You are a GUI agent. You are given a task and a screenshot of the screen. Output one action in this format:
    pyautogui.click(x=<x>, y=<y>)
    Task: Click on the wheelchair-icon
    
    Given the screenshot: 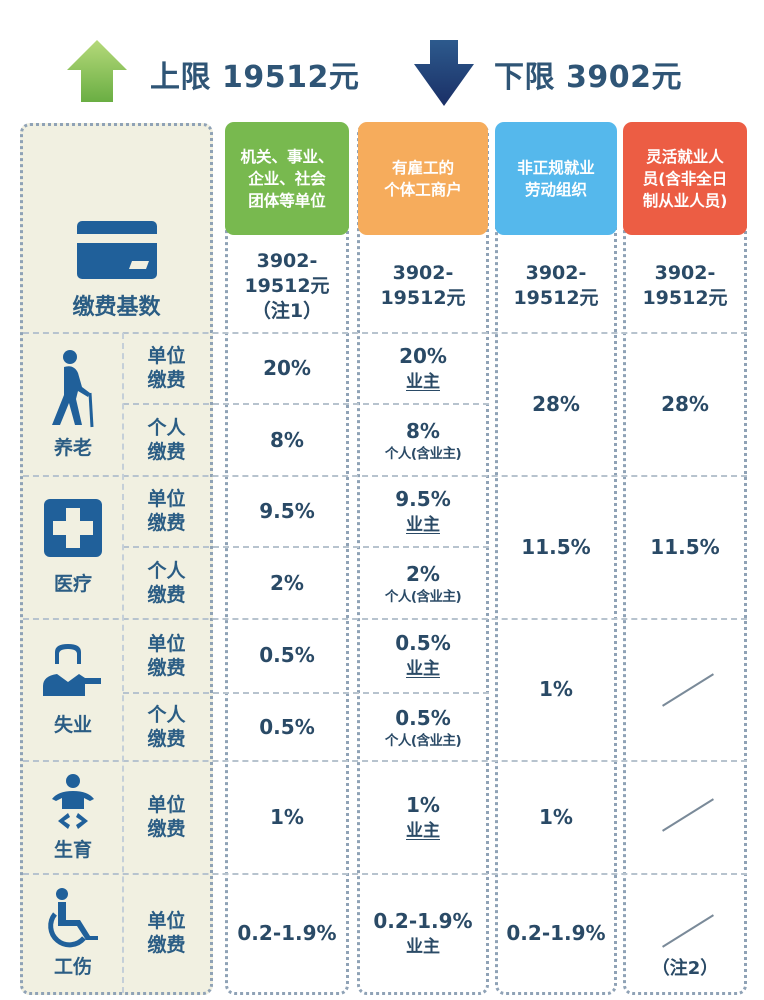 What is the action you would take?
    pyautogui.click(x=73, y=917)
    